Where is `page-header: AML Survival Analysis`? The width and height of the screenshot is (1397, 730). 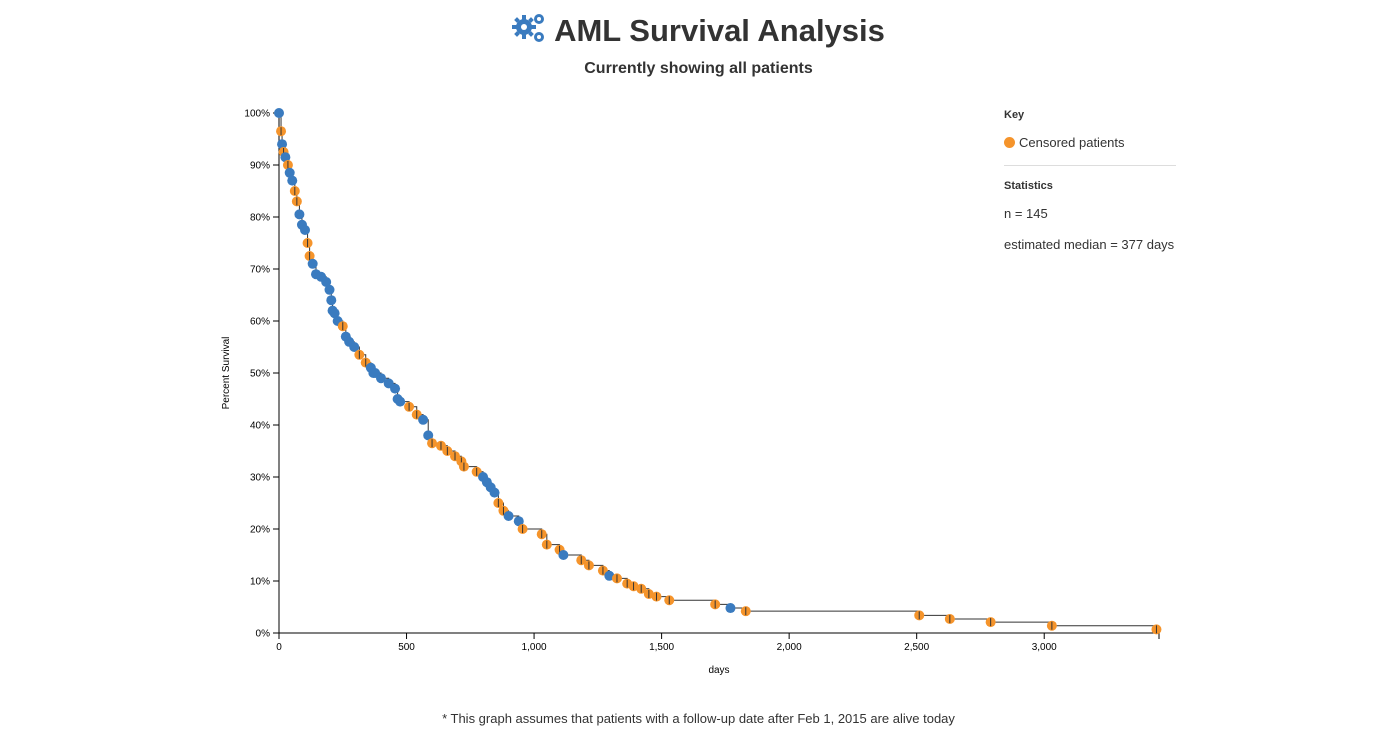
page-header: AML Survival Analysis is located at coordinates (698, 30).